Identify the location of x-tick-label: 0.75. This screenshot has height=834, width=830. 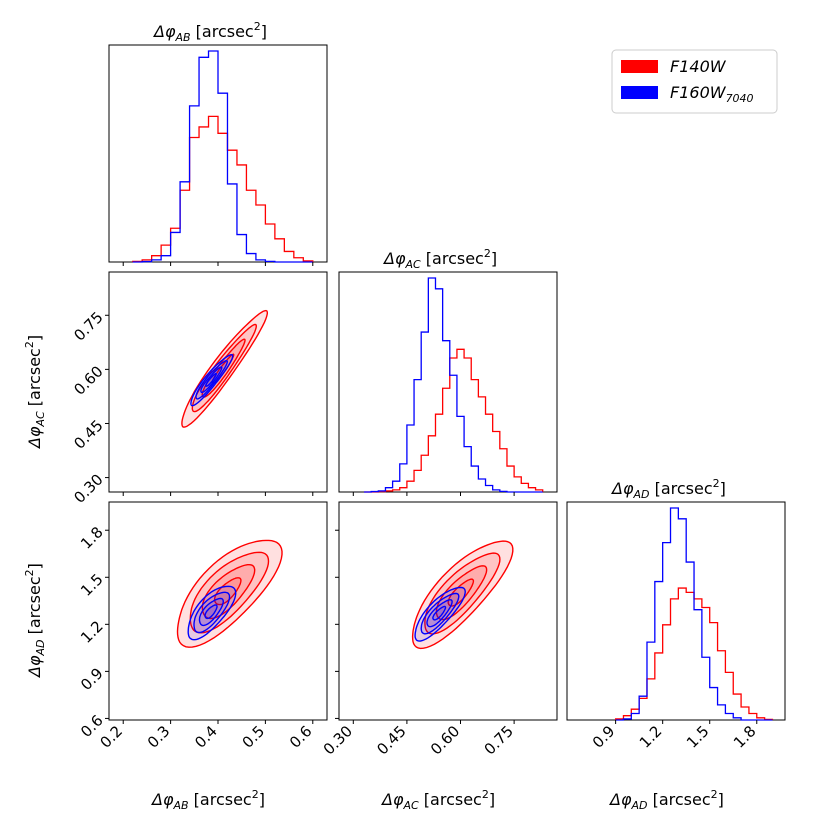
(499, 740).